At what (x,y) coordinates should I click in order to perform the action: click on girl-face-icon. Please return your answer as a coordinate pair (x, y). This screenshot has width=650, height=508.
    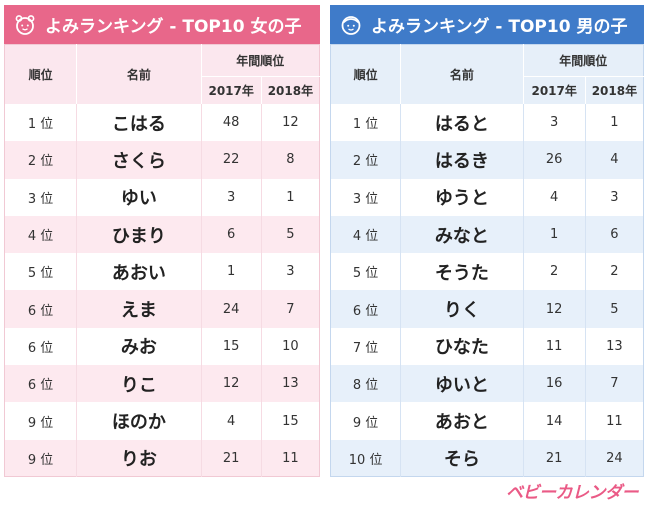
    Looking at the image, I should click on (25, 25).